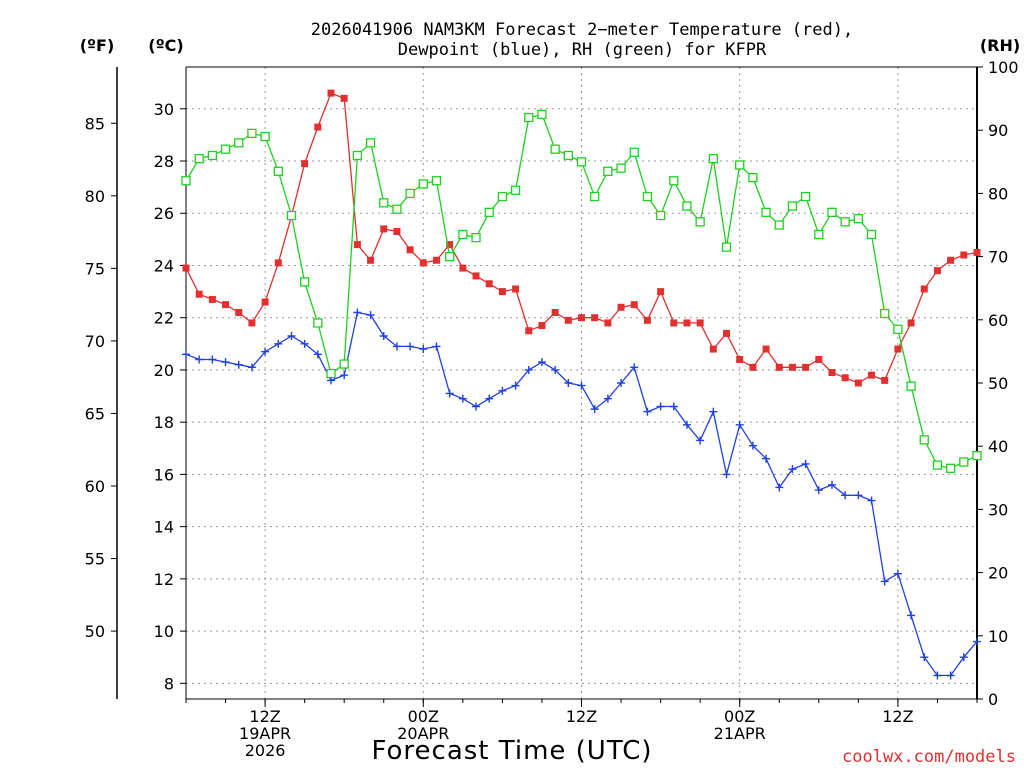 The width and height of the screenshot is (1024, 768). I want to click on rh-tick-label: 50, so click(998, 383).